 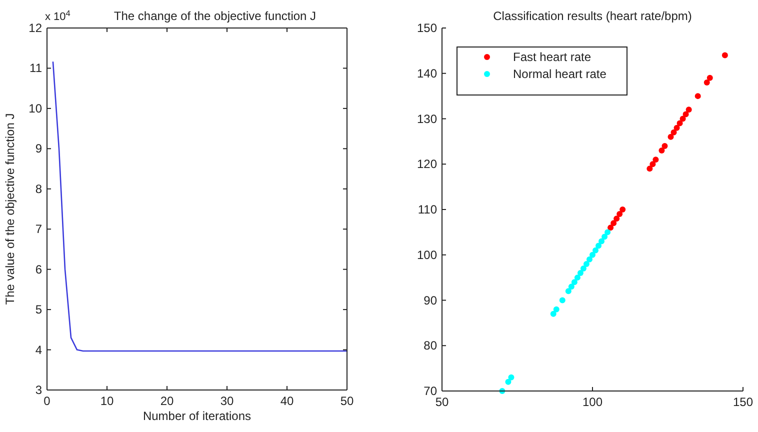 I want to click on y-tick-label: 3, so click(x=38, y=390).